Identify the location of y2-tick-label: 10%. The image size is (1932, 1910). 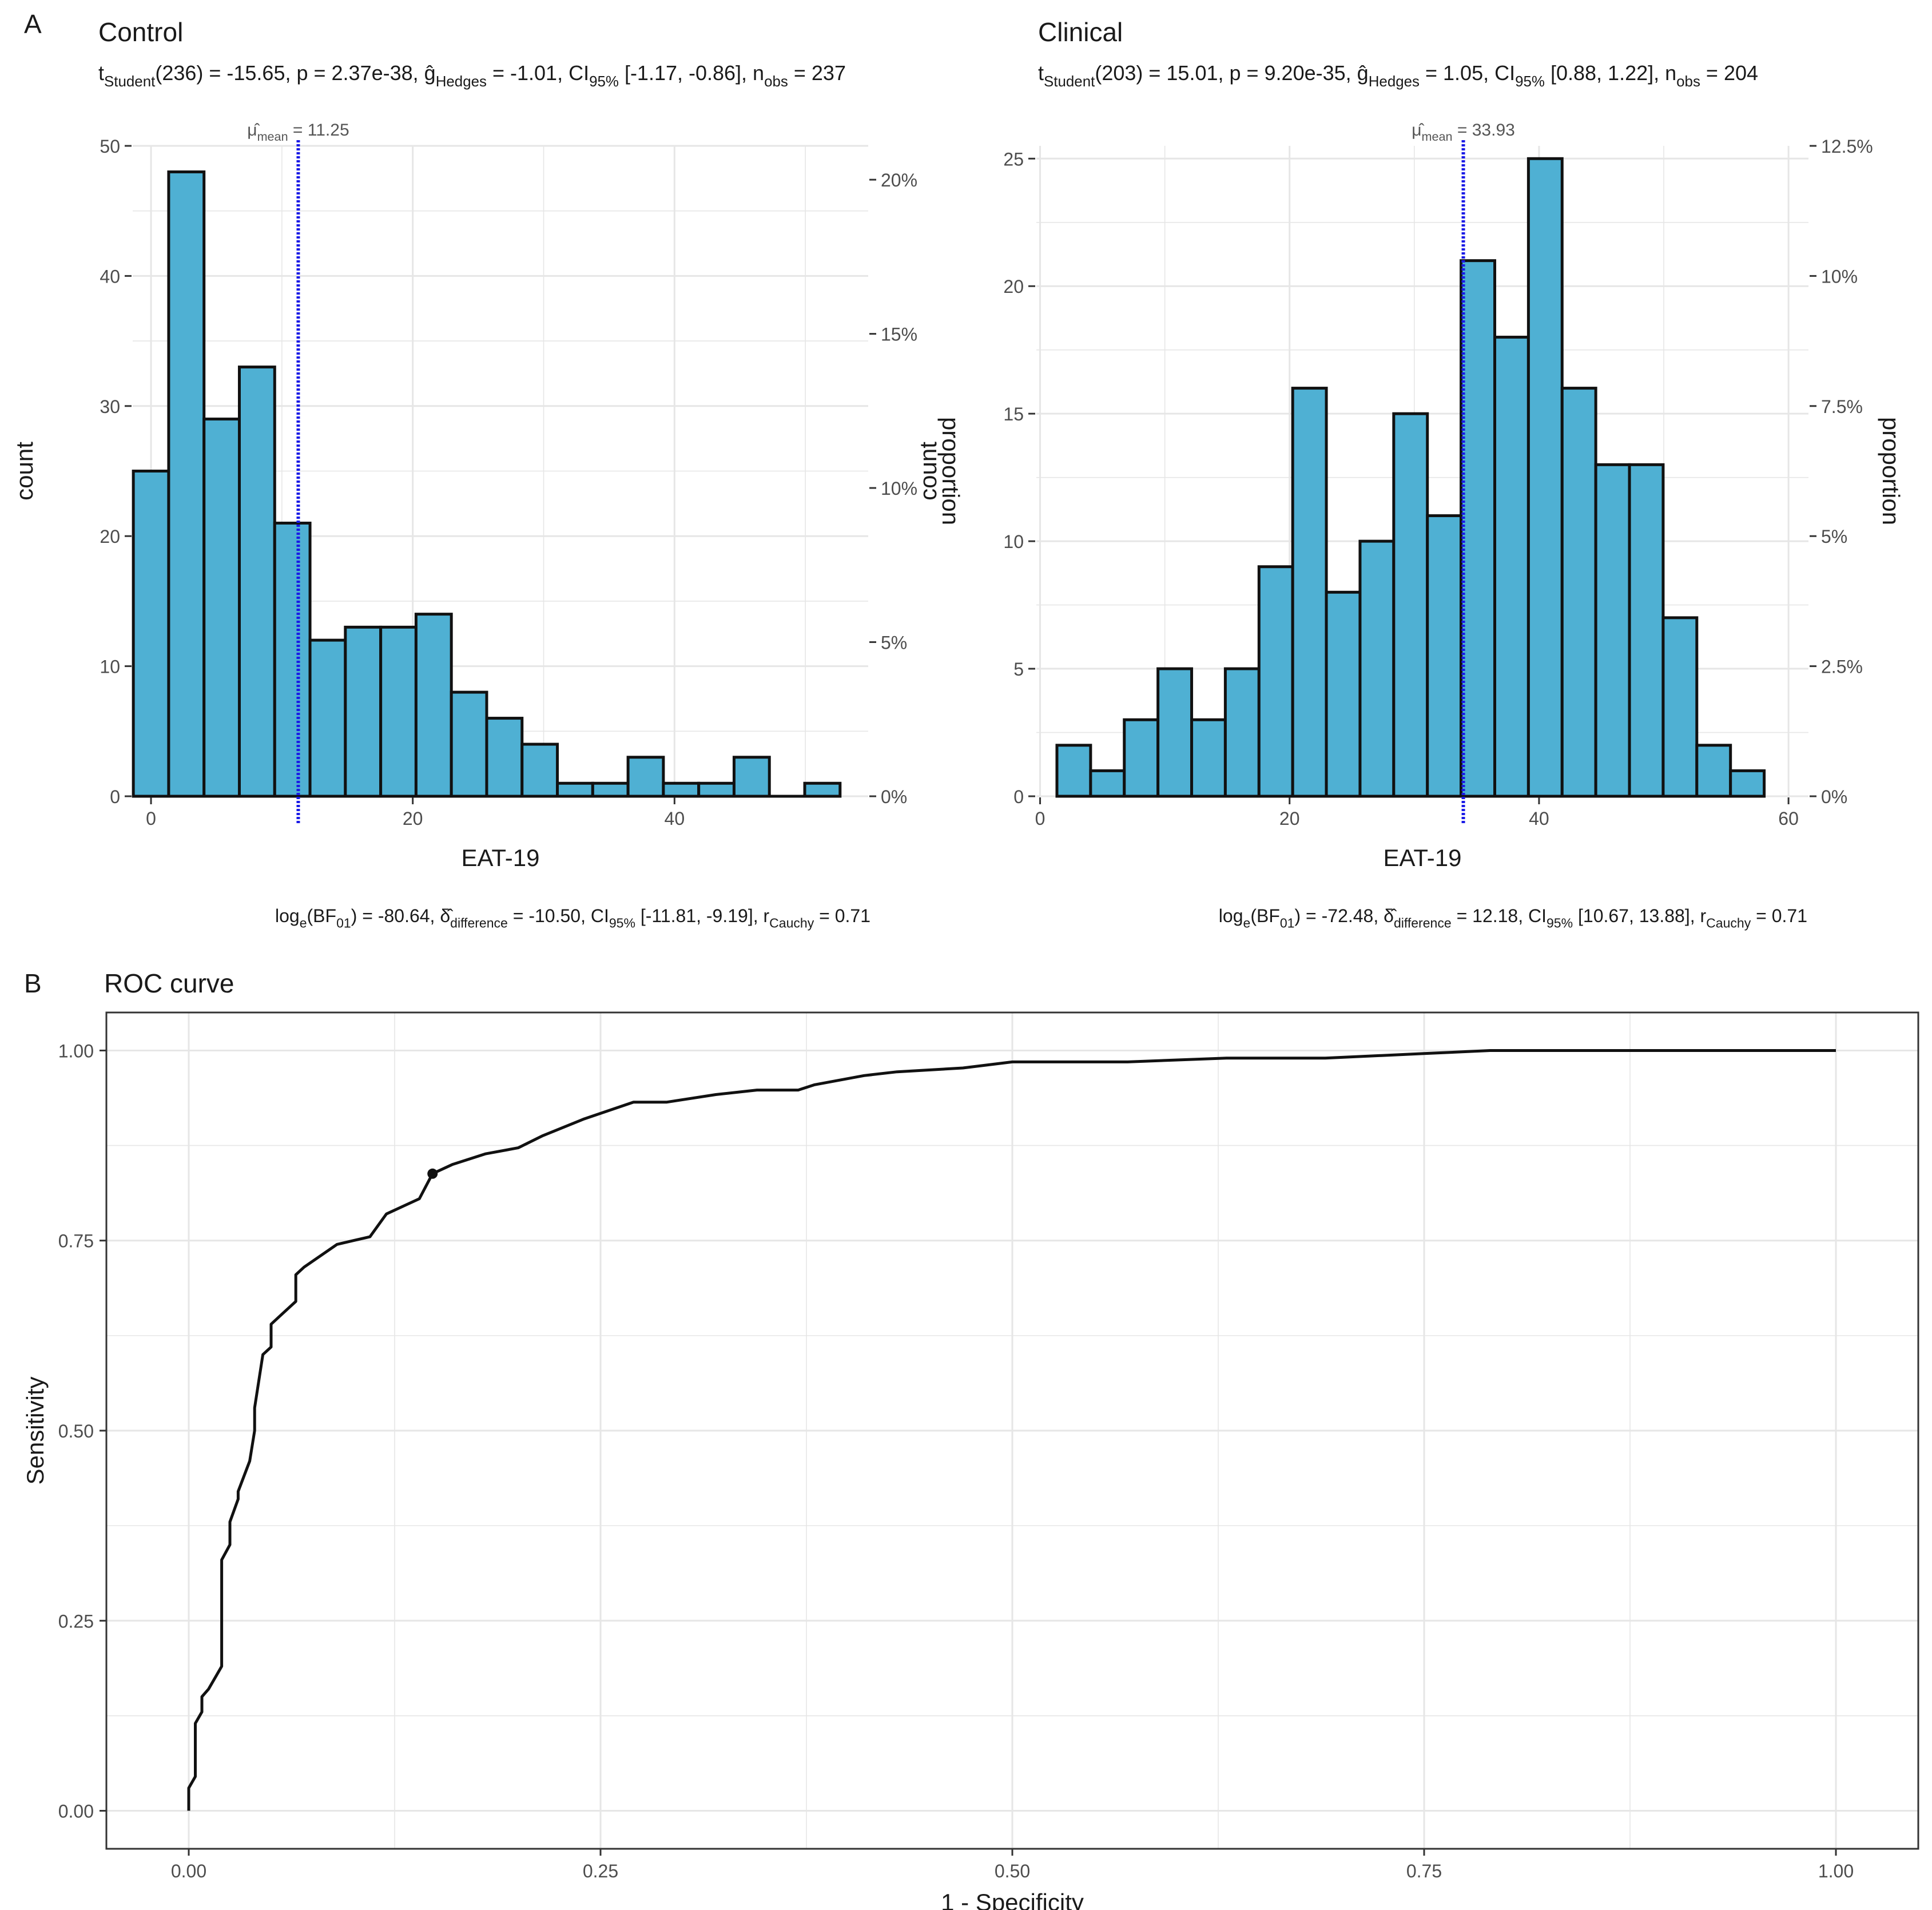
(1839, 276).